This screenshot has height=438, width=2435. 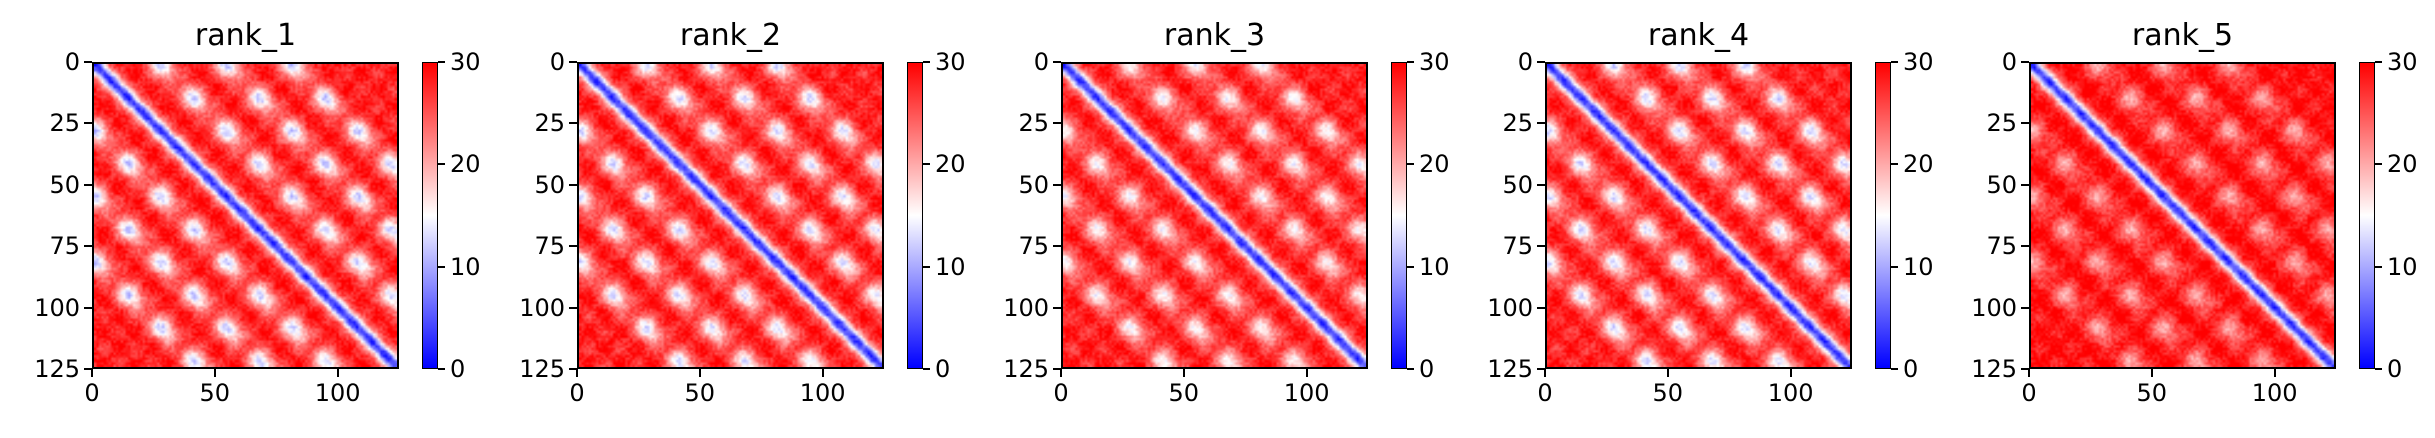 What do you see at coordinates (1214, 35) in the screenshot?
I see `panel-title: rank_3` at bounding box center [1214, 35].